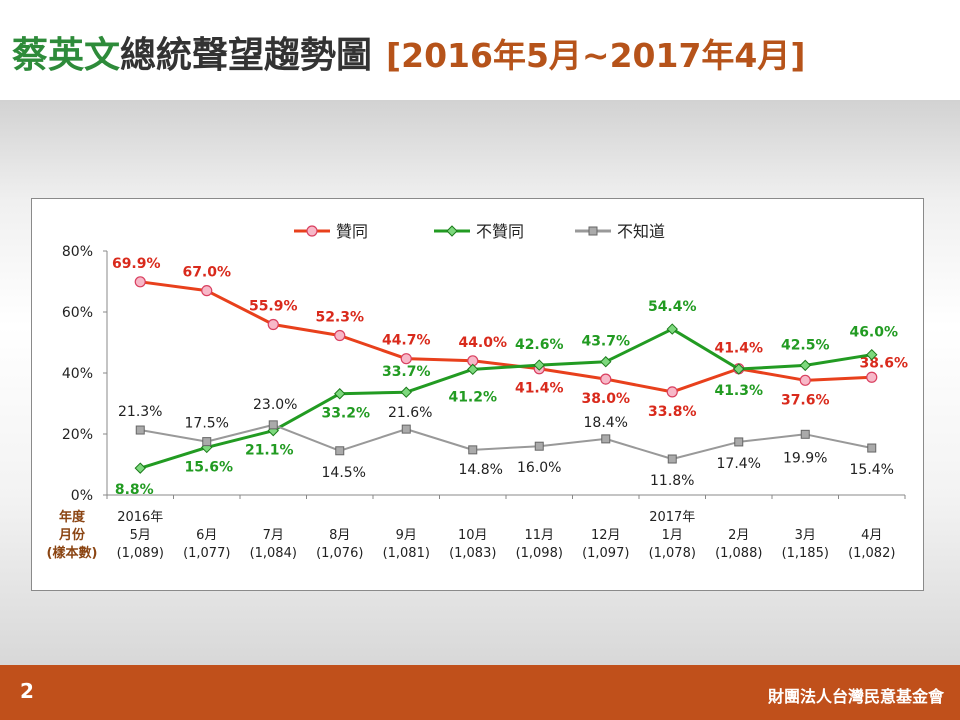 This screenshot has width=960, height=720. I want to click on data-label-approve: 67.0%, so click(206, 273).